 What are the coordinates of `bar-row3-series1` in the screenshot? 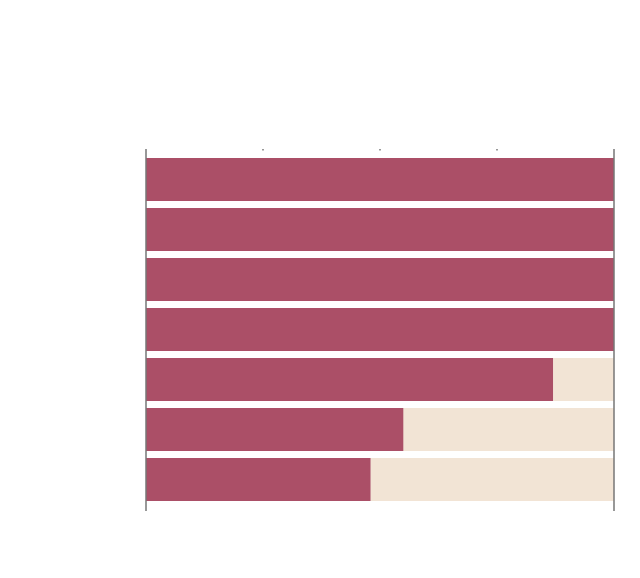 It's located at (380, 279).